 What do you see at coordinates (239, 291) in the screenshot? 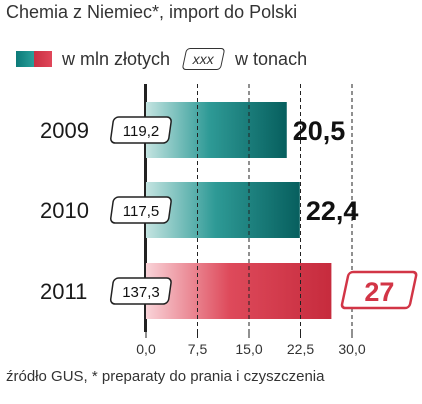
I see `bar-2011` at bounding box center [239, 291].